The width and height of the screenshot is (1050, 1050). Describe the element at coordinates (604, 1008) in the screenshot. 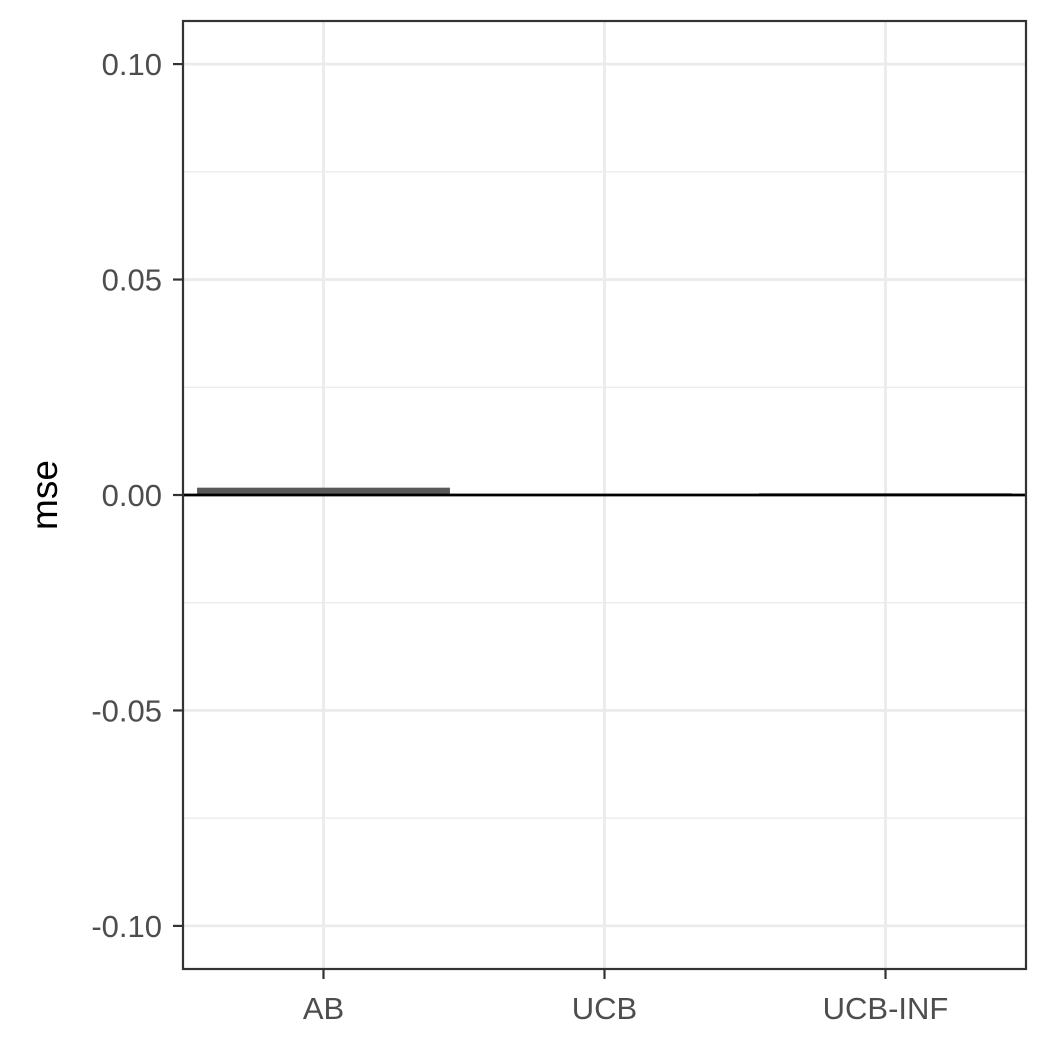

I see `x-tick-label: UCB` at that location.